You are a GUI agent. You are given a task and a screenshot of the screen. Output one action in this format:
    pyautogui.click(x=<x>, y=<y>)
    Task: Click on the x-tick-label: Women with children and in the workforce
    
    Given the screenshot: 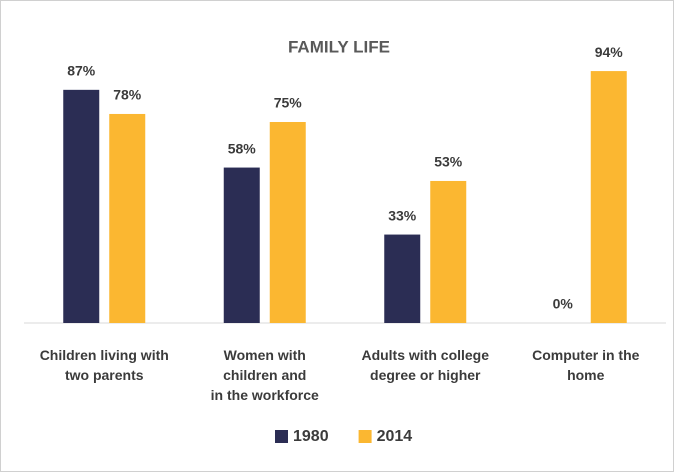 What is the action you would take?
    pyautogui.click(x=265, y=375)
    